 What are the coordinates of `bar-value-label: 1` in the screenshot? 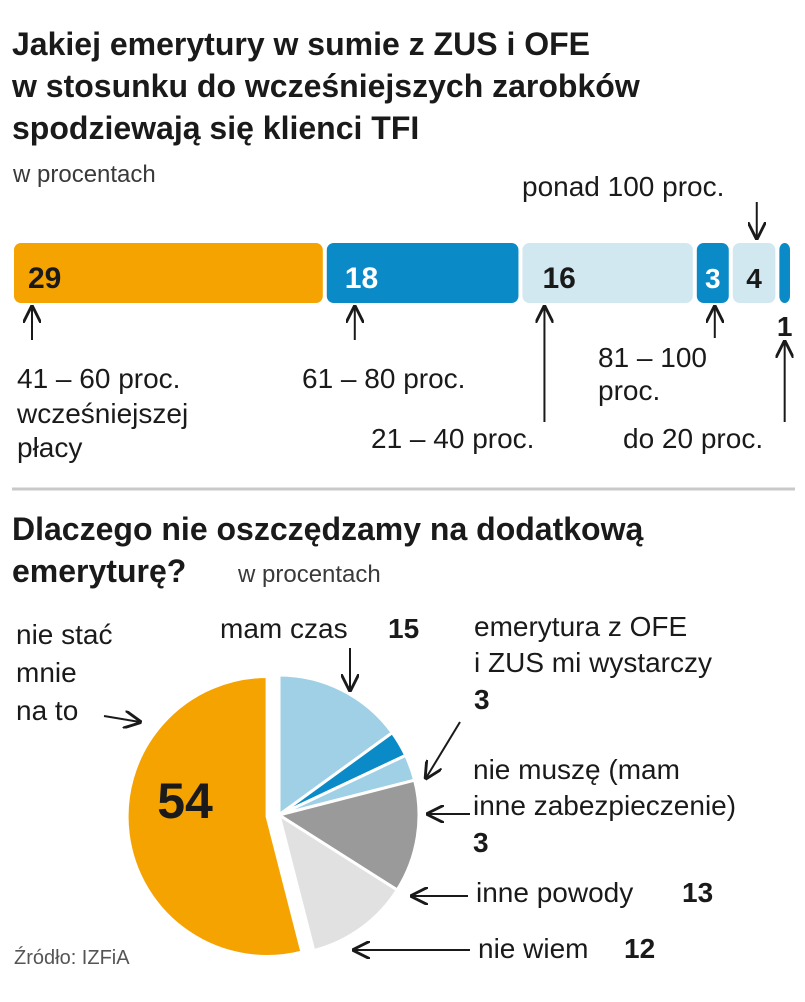 It's located at (785, 326).